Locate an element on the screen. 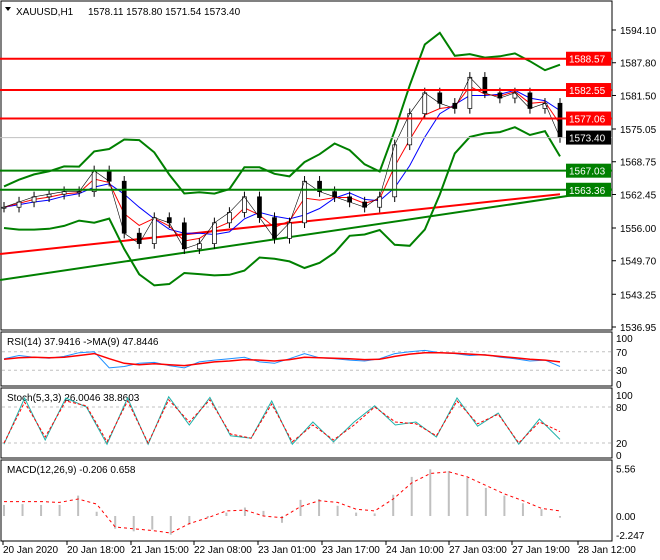 The height and width of the screenshot is (560, 660). stoch-tick-label: 100 is located at coordinates (624, 396).